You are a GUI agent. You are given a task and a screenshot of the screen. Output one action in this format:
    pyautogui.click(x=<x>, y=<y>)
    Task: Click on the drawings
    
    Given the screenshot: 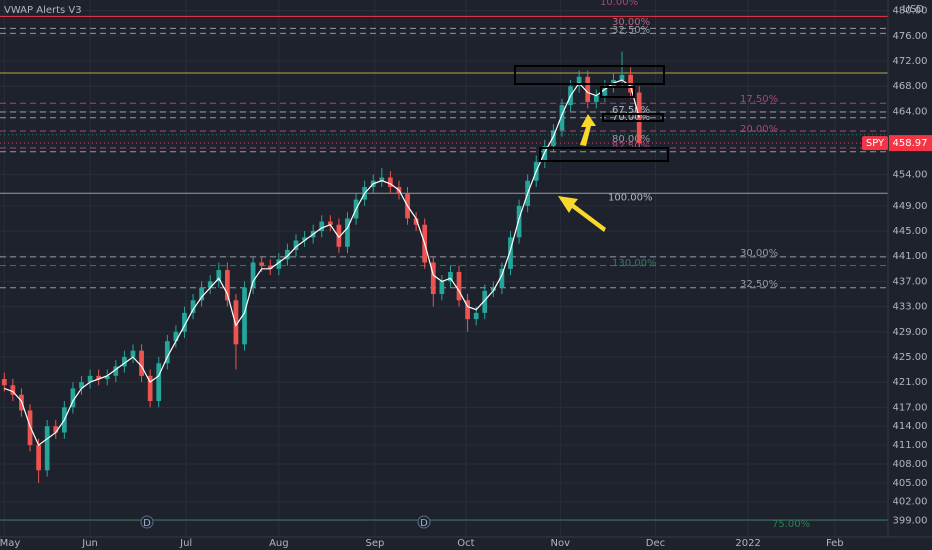 What is the action you would take?
    pyautogui.click(x=591, y=113)
    